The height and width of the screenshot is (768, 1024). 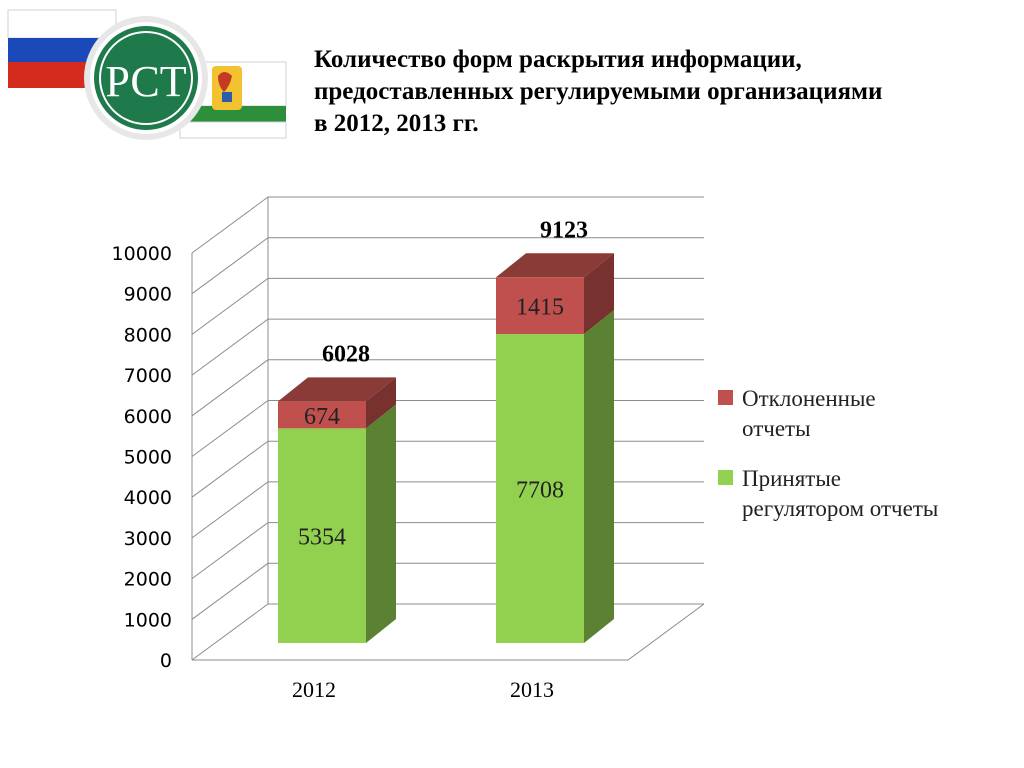 What do you see at coordinates (863, 494) in the screenshot?
I see `legend-item-accepted: Принятые регулятором отчеты` at bounding box center [863, 494].